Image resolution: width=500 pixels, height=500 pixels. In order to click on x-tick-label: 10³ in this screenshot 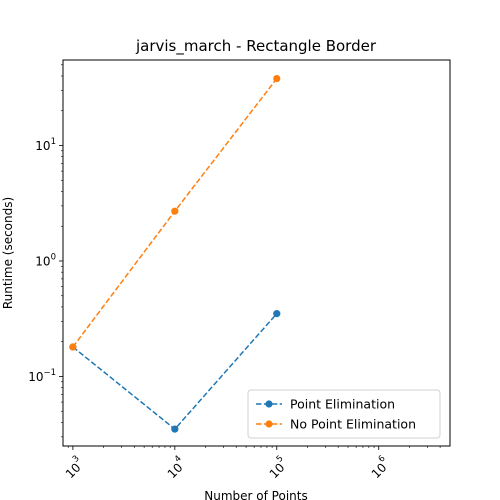, I will do `click(74, 467)`.